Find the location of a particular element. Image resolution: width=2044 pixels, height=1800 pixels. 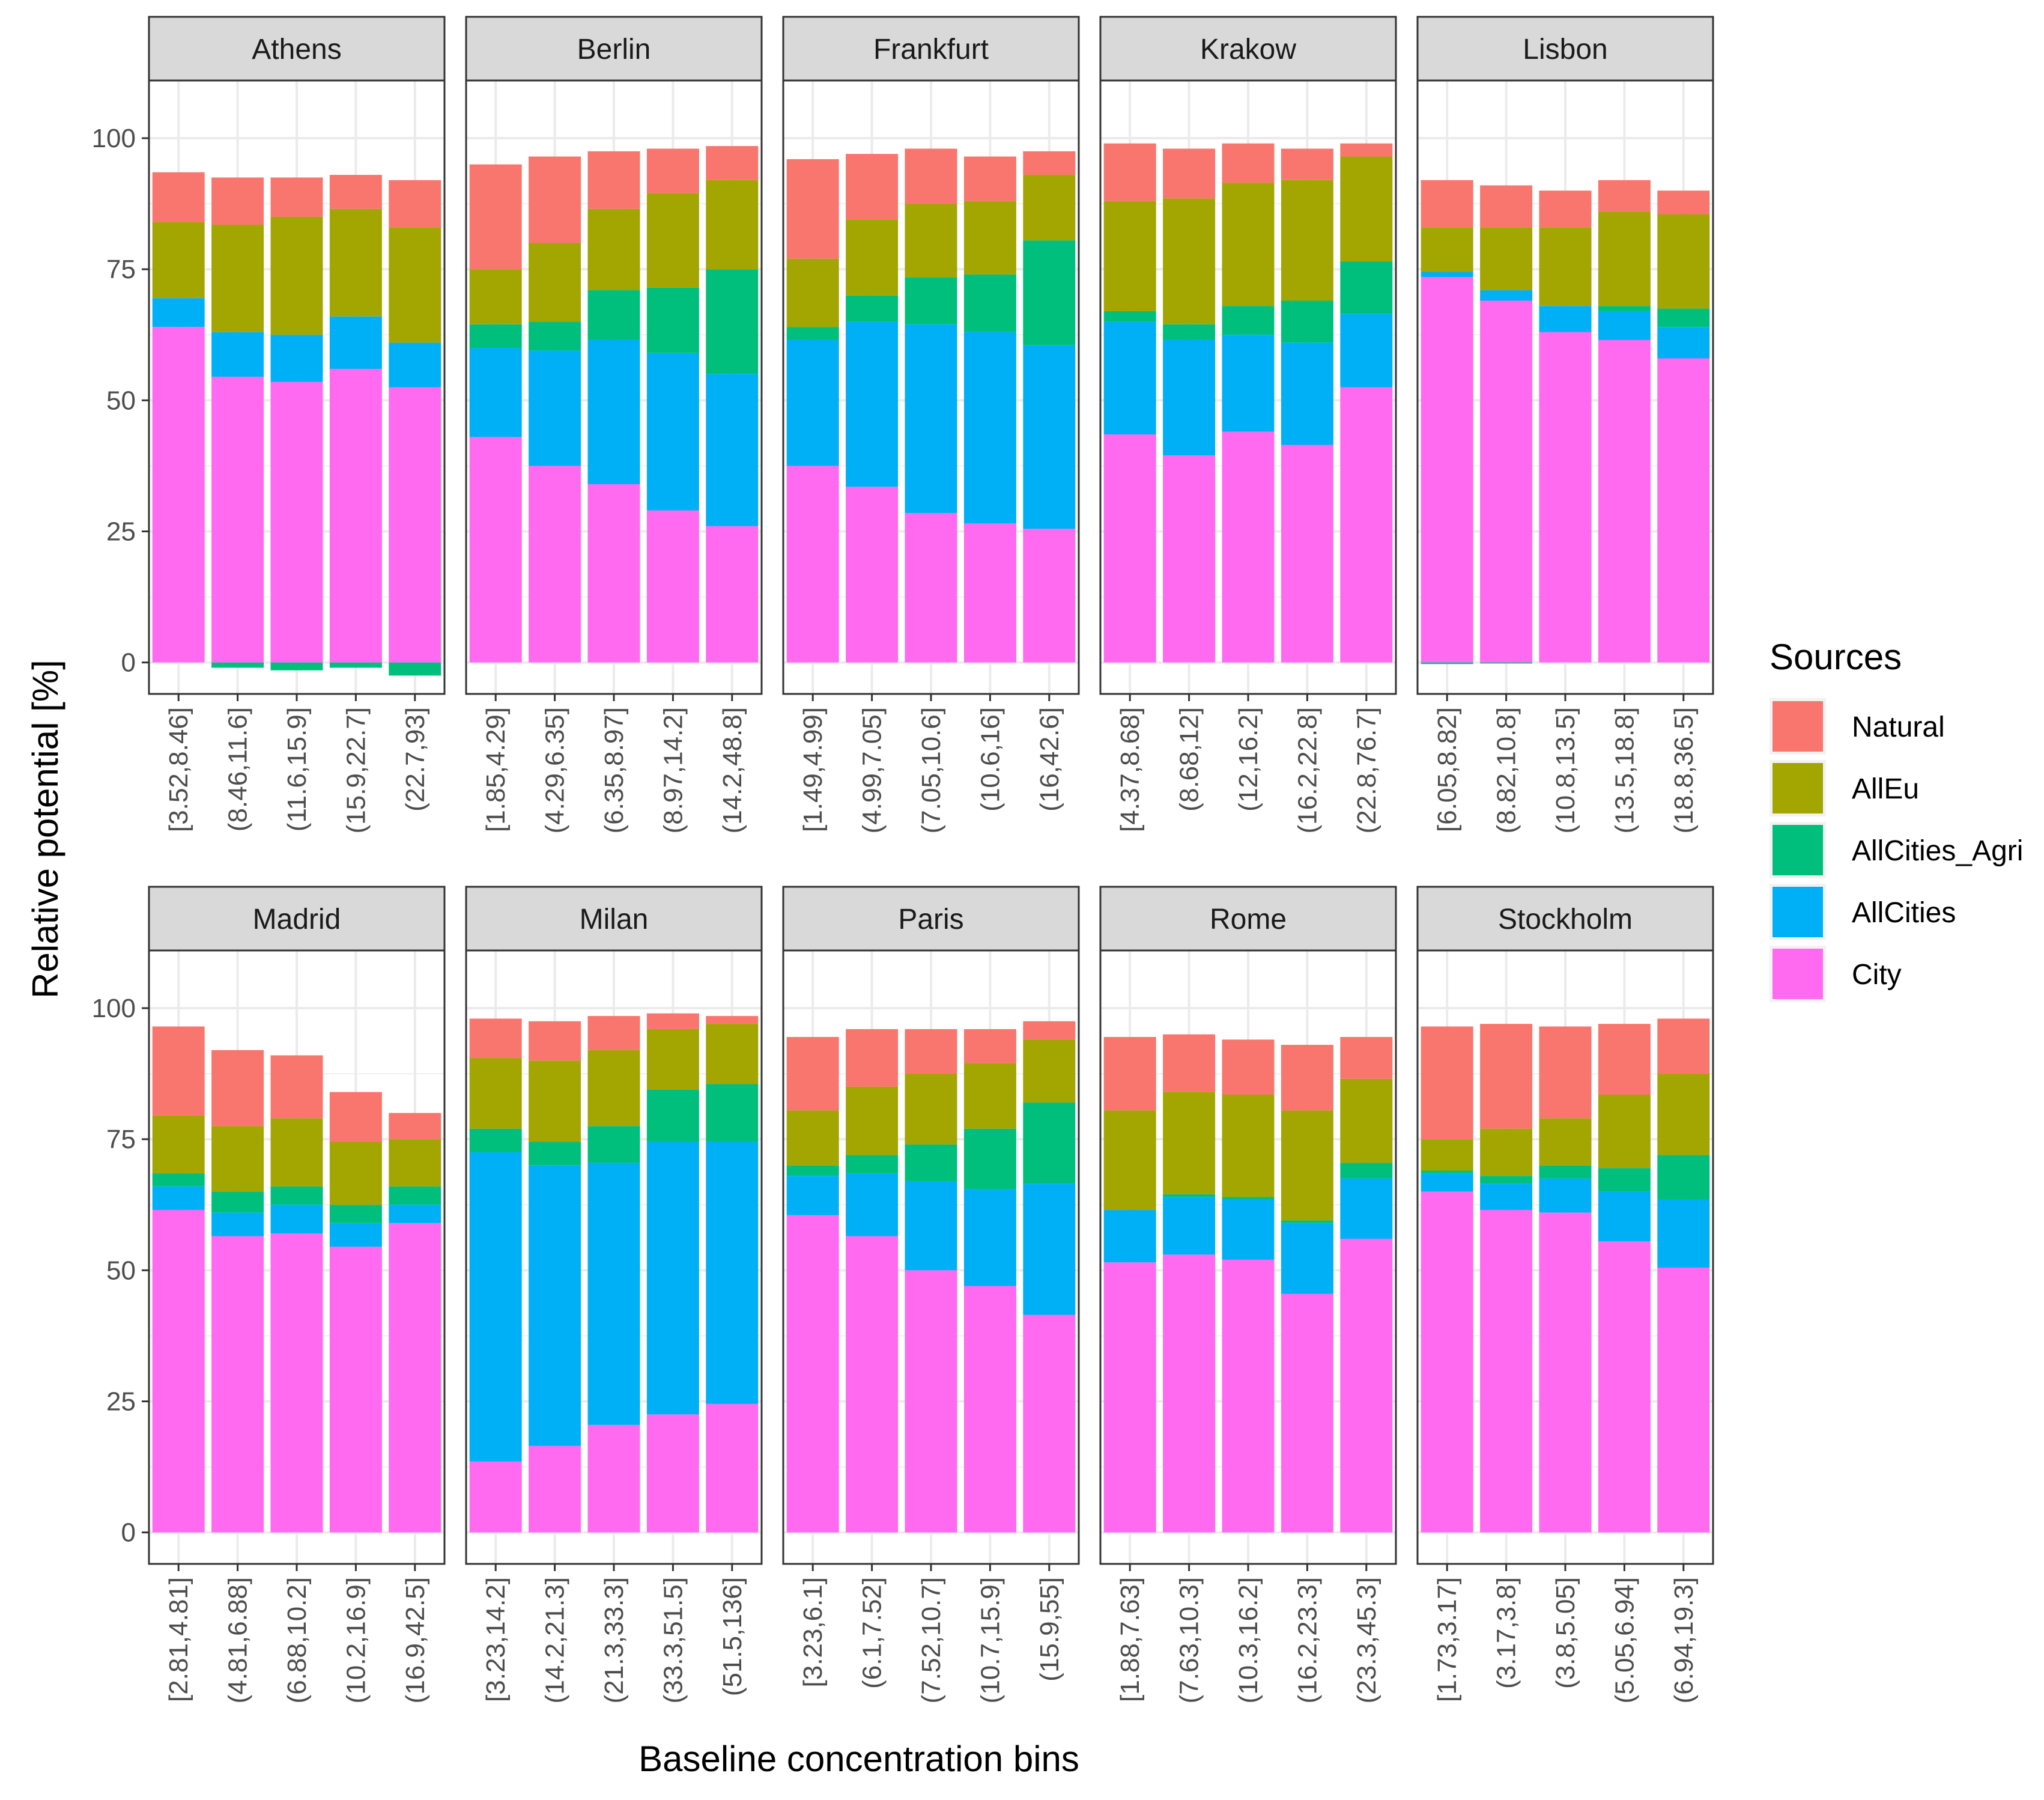

x-tick-label: [1.49,4.99] is located at coordinates (813, 769).